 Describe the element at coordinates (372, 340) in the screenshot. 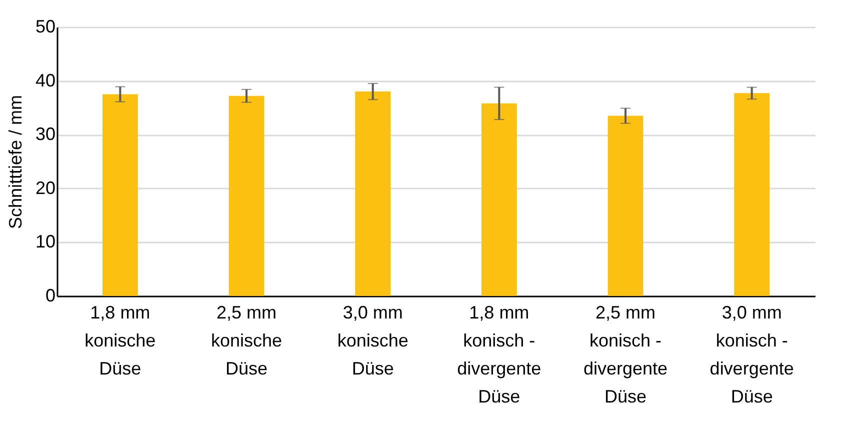

I see `x-tick-label: 3,0 mm konische Düse` at that location.